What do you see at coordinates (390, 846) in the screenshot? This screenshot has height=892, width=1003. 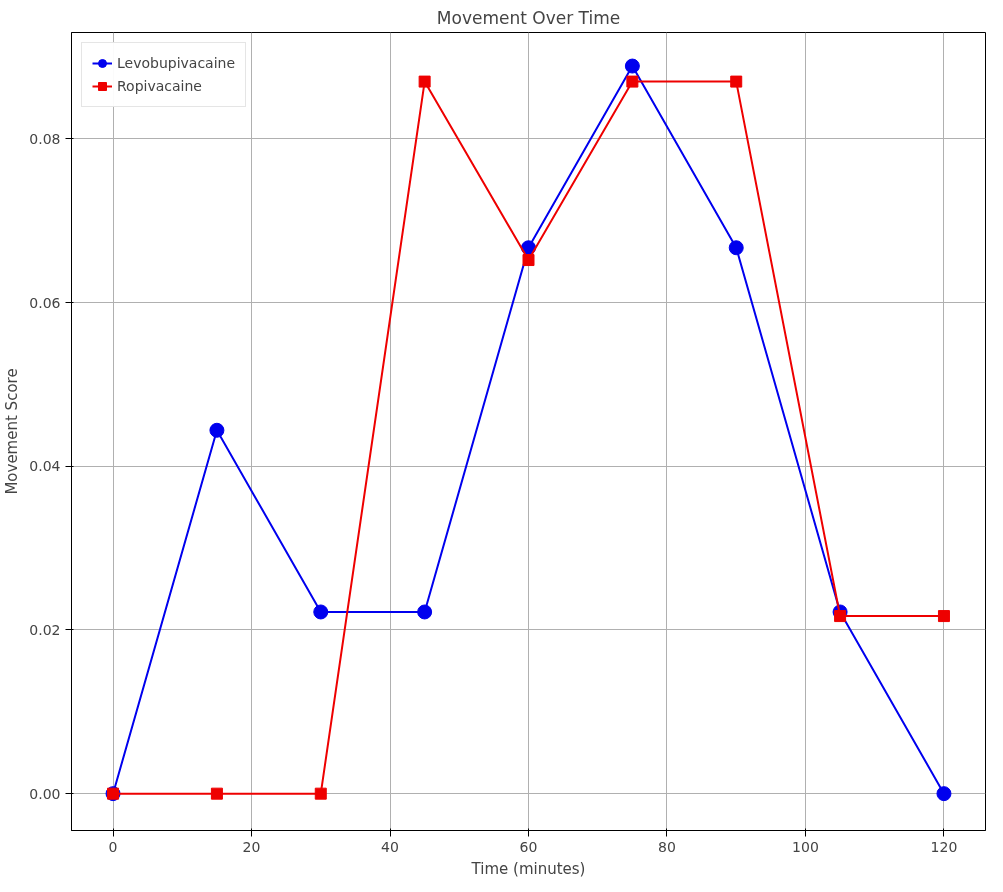 I see `x-tick-label: 40` at bounding box center [390, 846].